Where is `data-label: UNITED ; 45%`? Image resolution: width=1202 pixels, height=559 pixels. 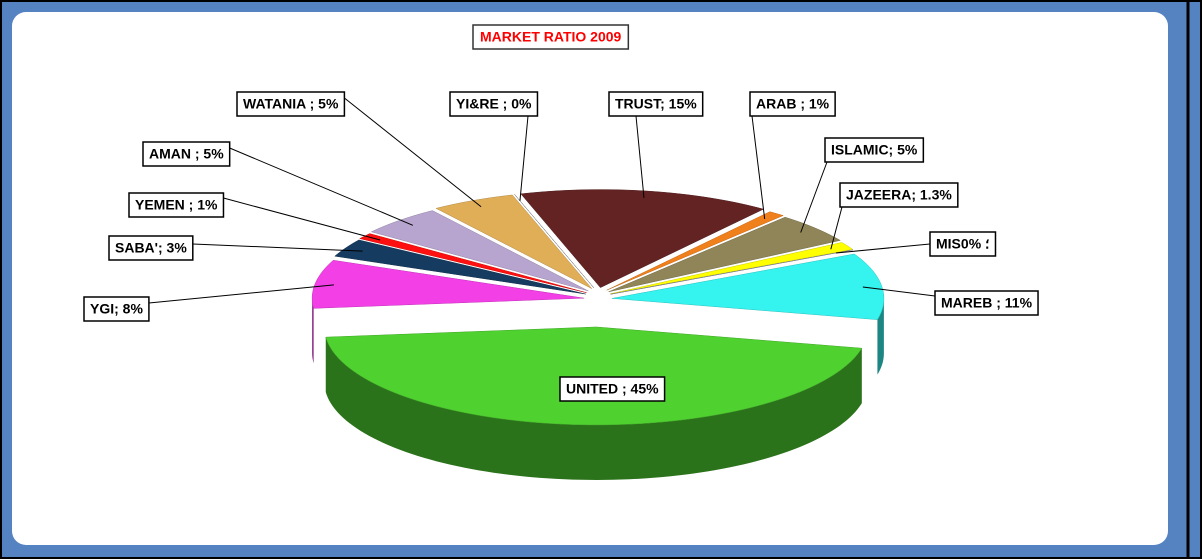
data-label: UNITED ; 45% is located at coordinates (612, 389).